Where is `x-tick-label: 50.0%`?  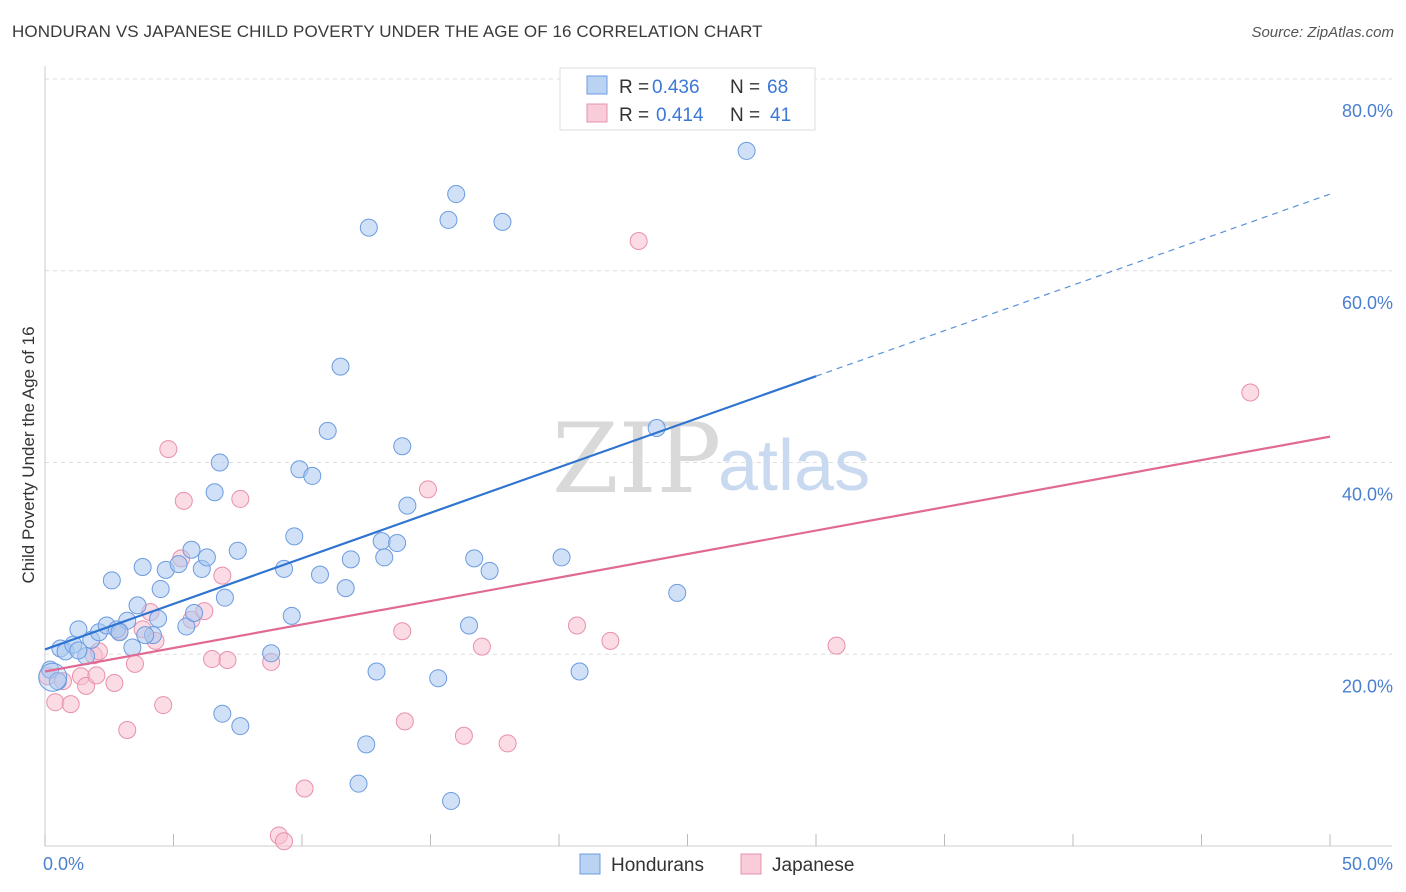
x-tick-label: 50.0% is located at coordinates (1367, 864).